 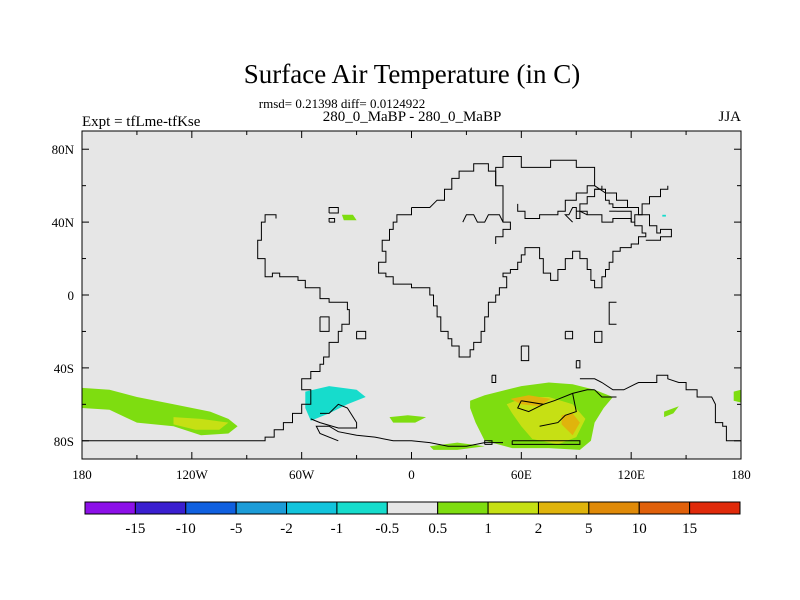 What do you see at coordinates (82, 474) in the screenshot?
I see `x-tick-label-0: 180` at bounding box center [82, 474].